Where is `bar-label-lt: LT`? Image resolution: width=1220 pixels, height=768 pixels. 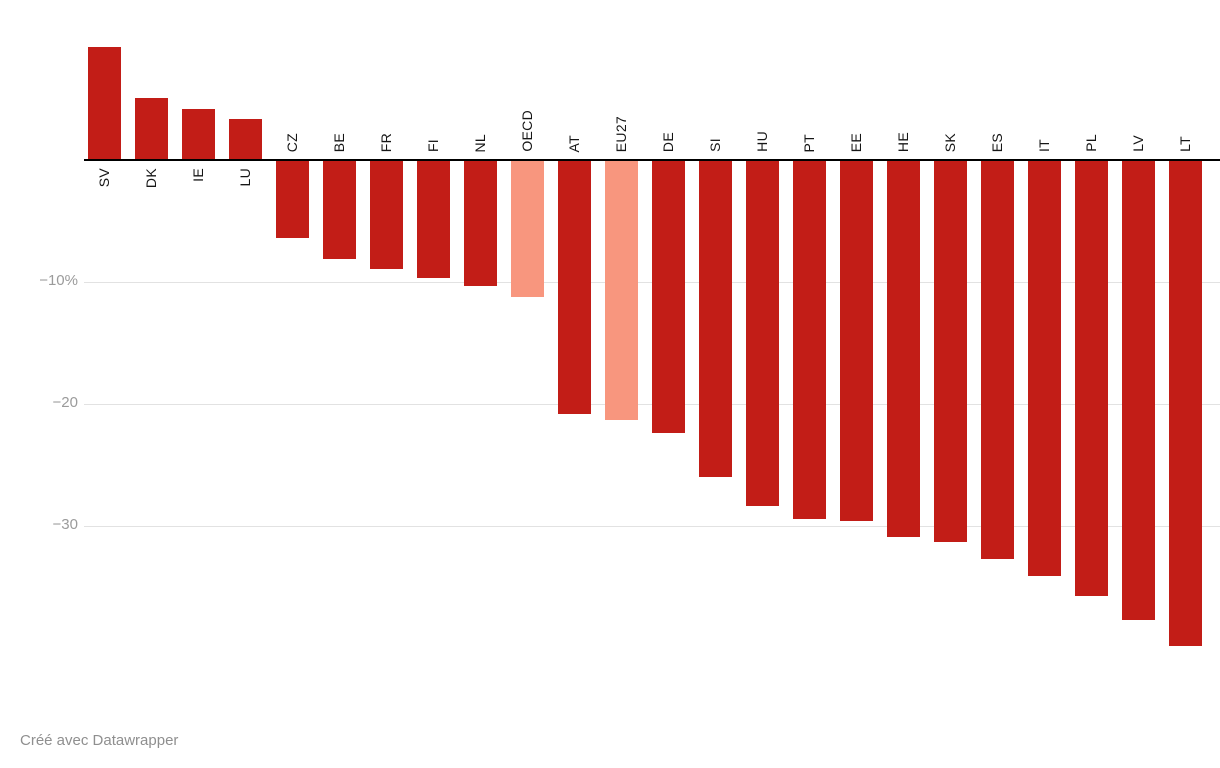
bar-label-lt: LT is located at coordinates (1184, 144).